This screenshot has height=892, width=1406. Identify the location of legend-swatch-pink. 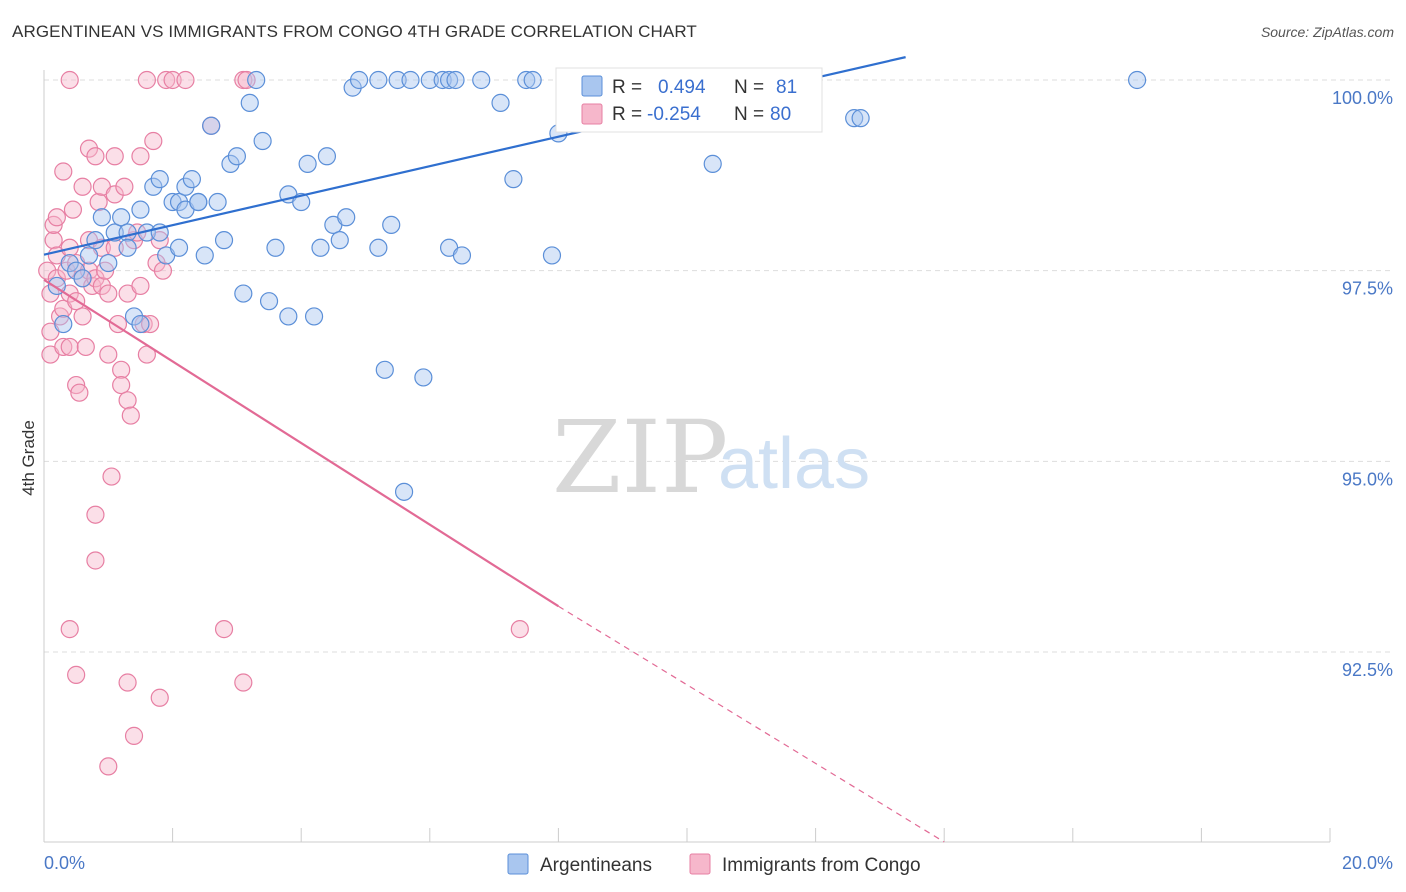
(592, 114).